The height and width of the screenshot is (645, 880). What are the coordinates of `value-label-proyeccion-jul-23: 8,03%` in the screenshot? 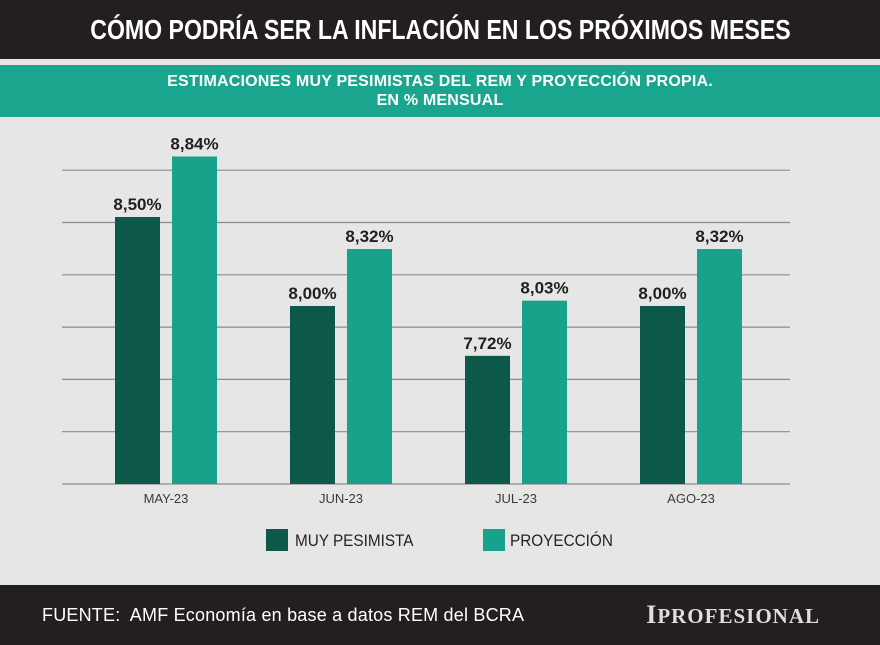 It's located at (544, 288).